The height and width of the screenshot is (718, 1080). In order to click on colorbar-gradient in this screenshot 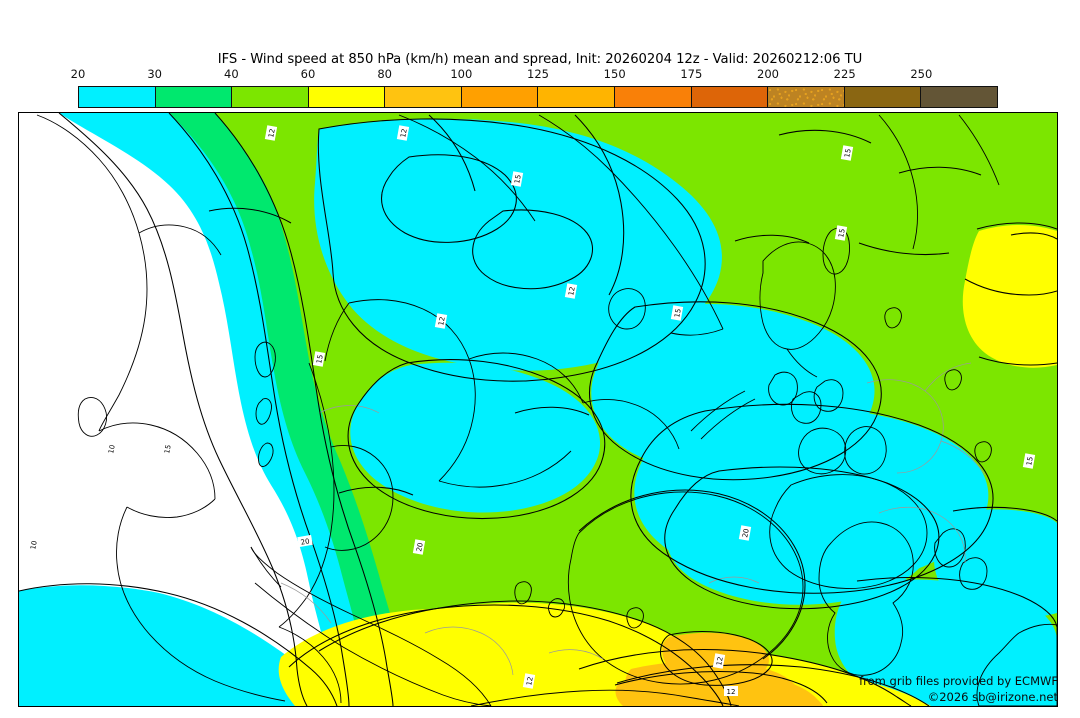, I will do `click(538, 97)`.